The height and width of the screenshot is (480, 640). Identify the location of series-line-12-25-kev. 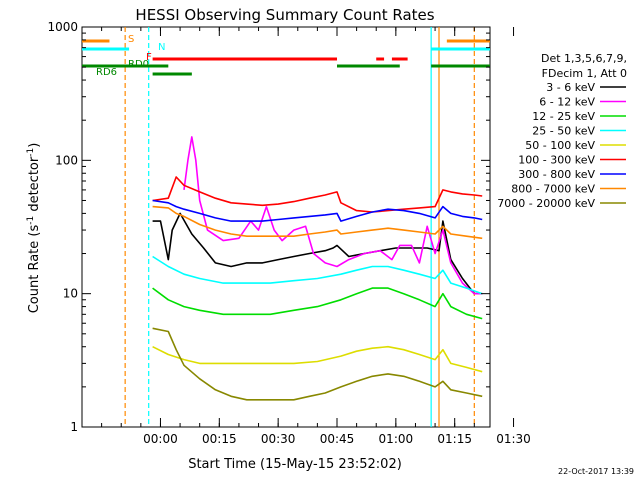
(317, 303).